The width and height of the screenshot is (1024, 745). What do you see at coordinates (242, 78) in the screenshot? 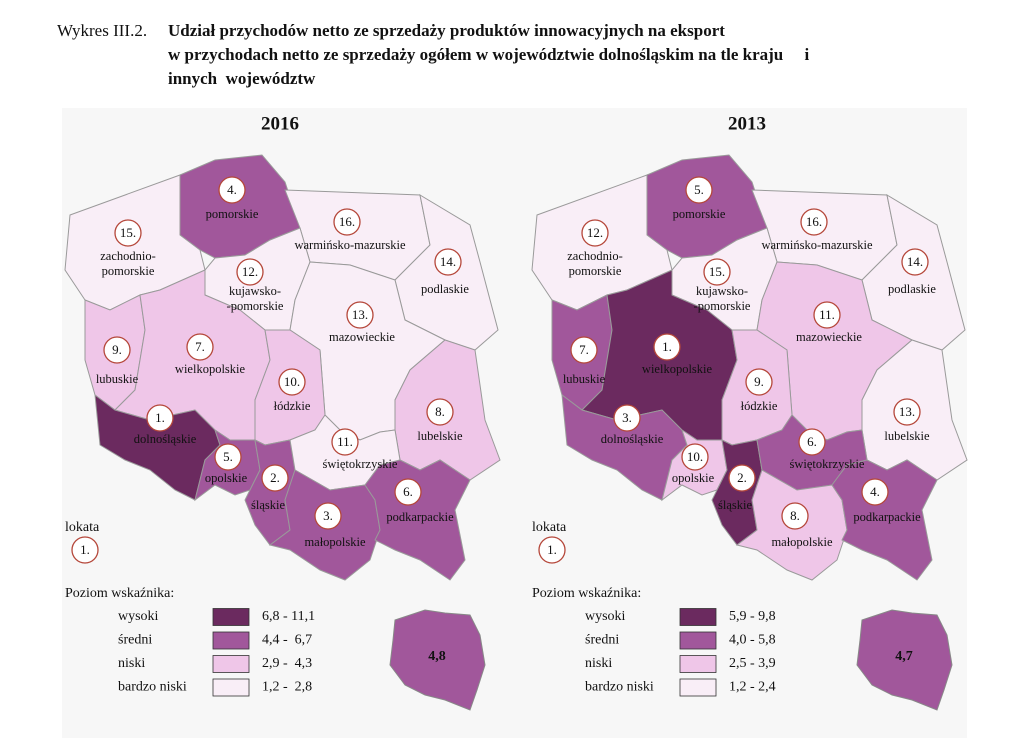
I see `title-line: innych województw` at bounding box center [242, 78].